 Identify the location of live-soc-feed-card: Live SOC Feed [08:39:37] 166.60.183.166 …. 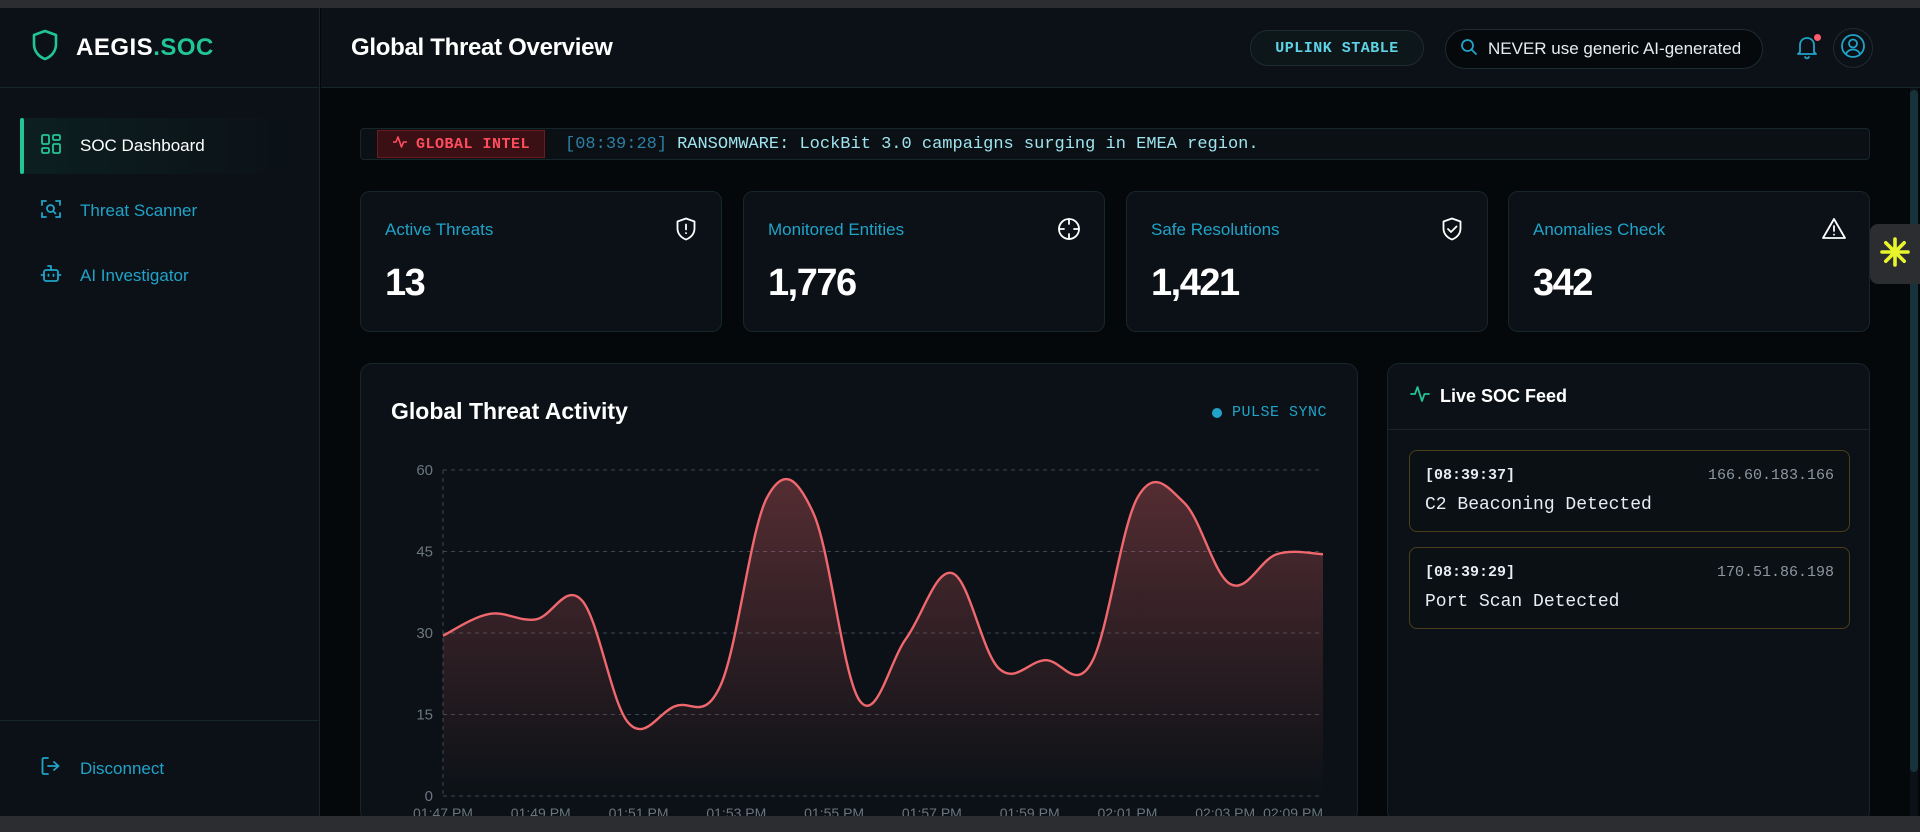
(1628, 593).